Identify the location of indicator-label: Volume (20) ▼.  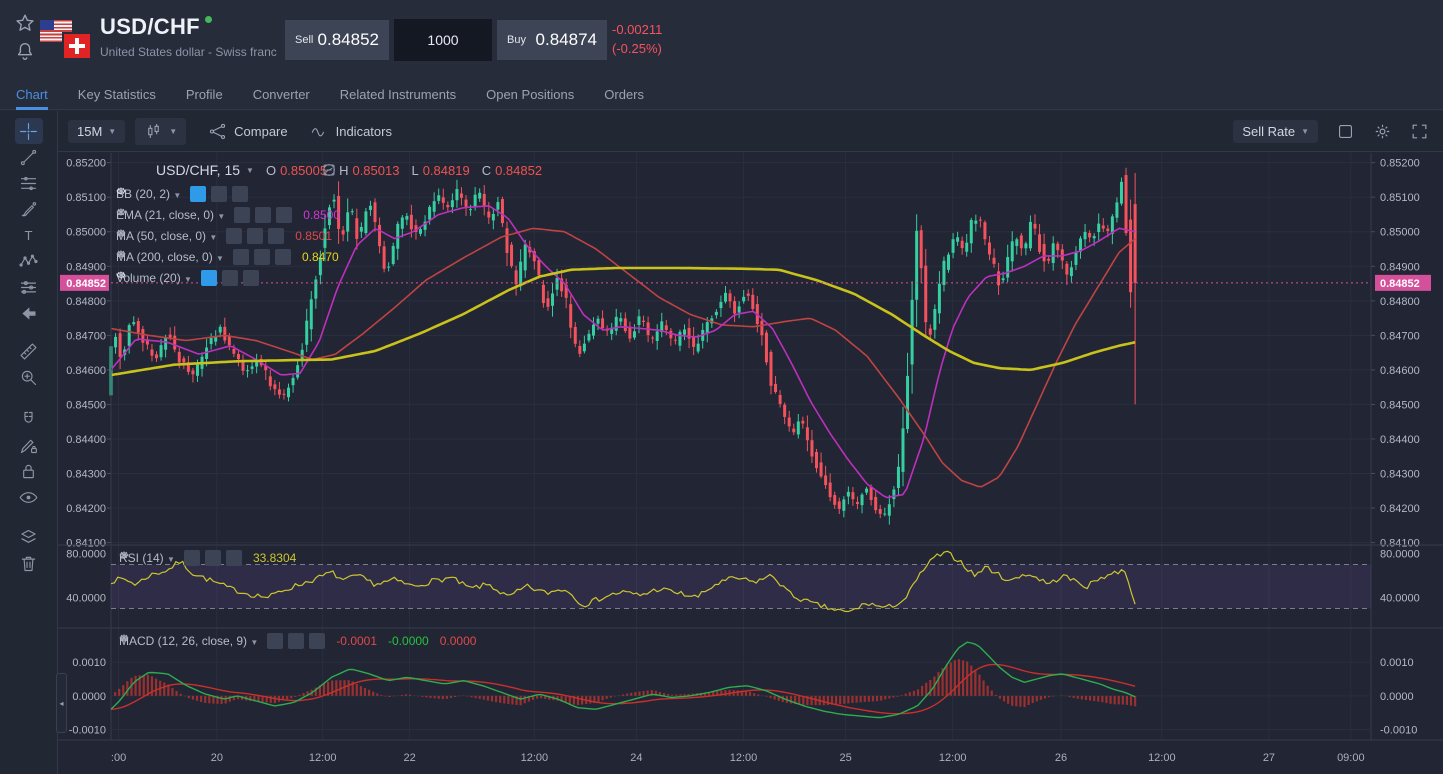
(154, 278).